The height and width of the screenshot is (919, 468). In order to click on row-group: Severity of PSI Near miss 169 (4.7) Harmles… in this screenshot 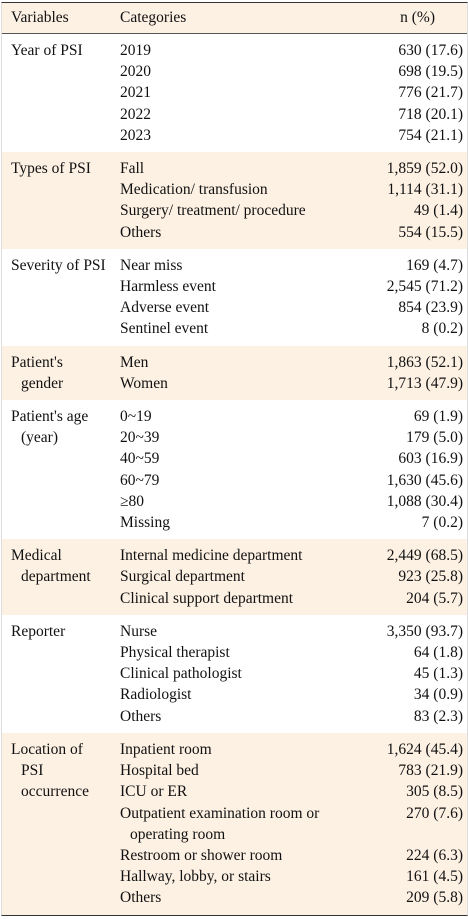, I will do `click(234, 297)`.